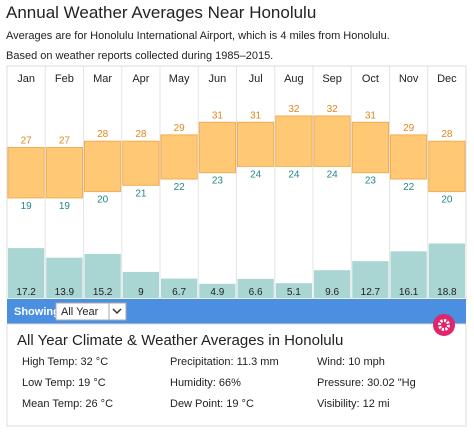  What do you see at coordinates (179, 292) in the screenshot?
I see `precipitation-label: 6.7` at bounding box center [179, 292].